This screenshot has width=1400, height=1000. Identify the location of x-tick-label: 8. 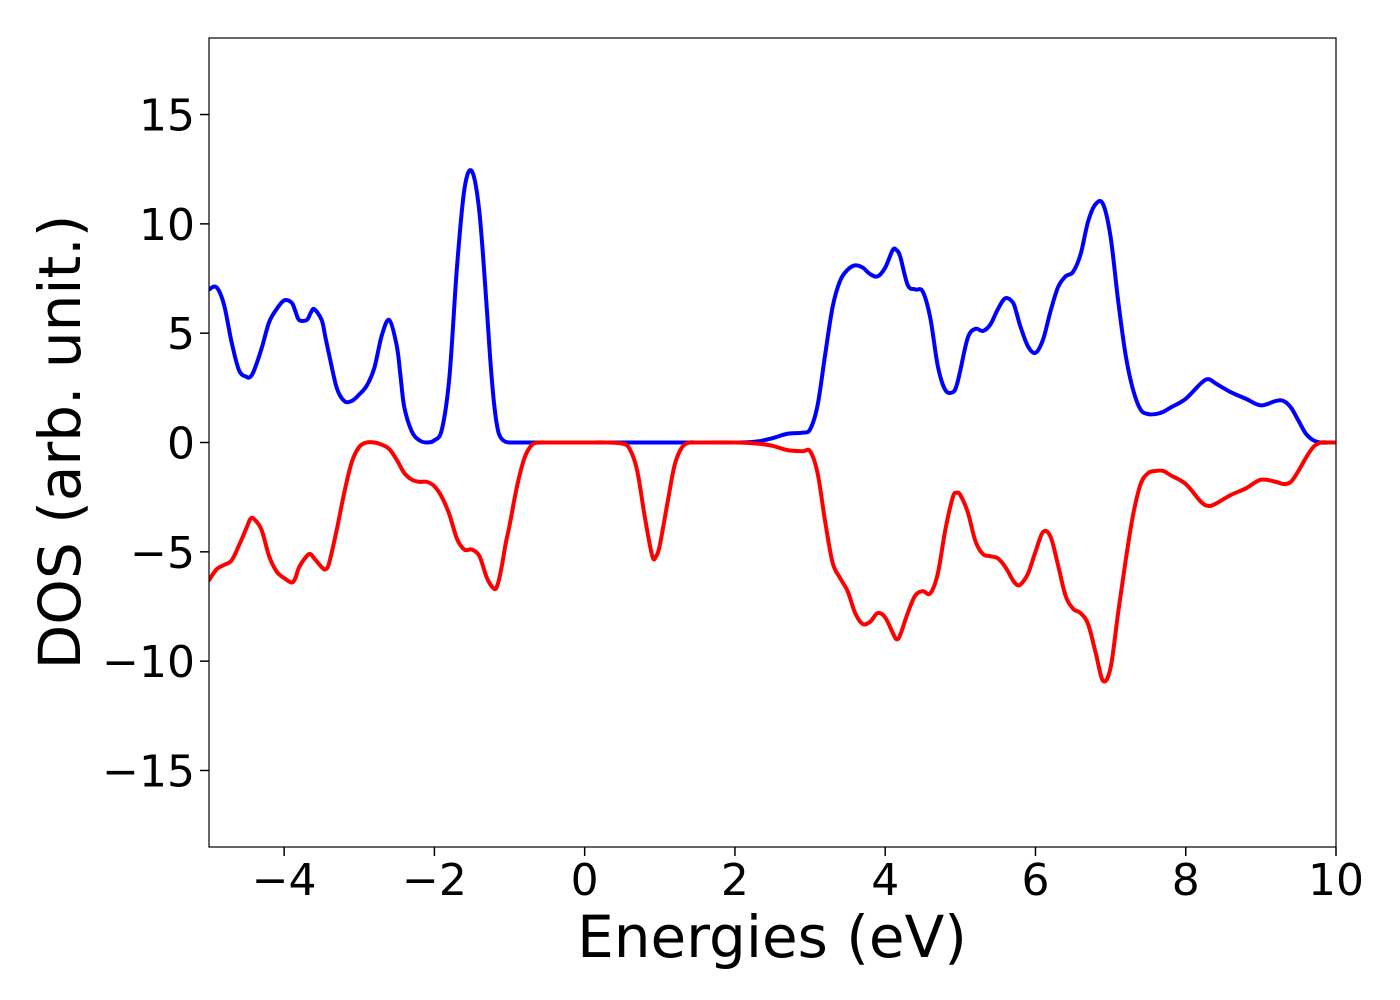
(1186, 880).